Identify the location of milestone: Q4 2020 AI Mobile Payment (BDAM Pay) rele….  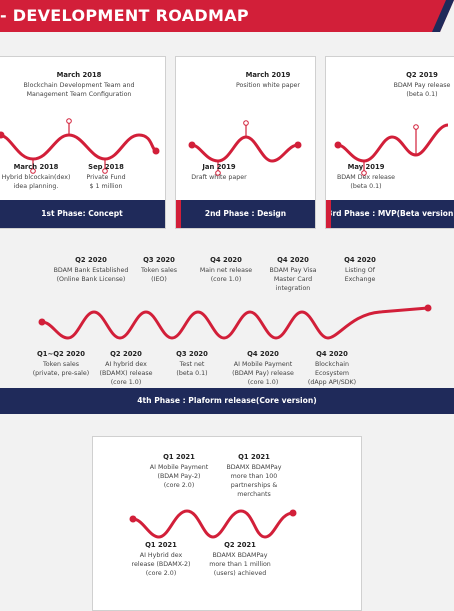
(263, 368).